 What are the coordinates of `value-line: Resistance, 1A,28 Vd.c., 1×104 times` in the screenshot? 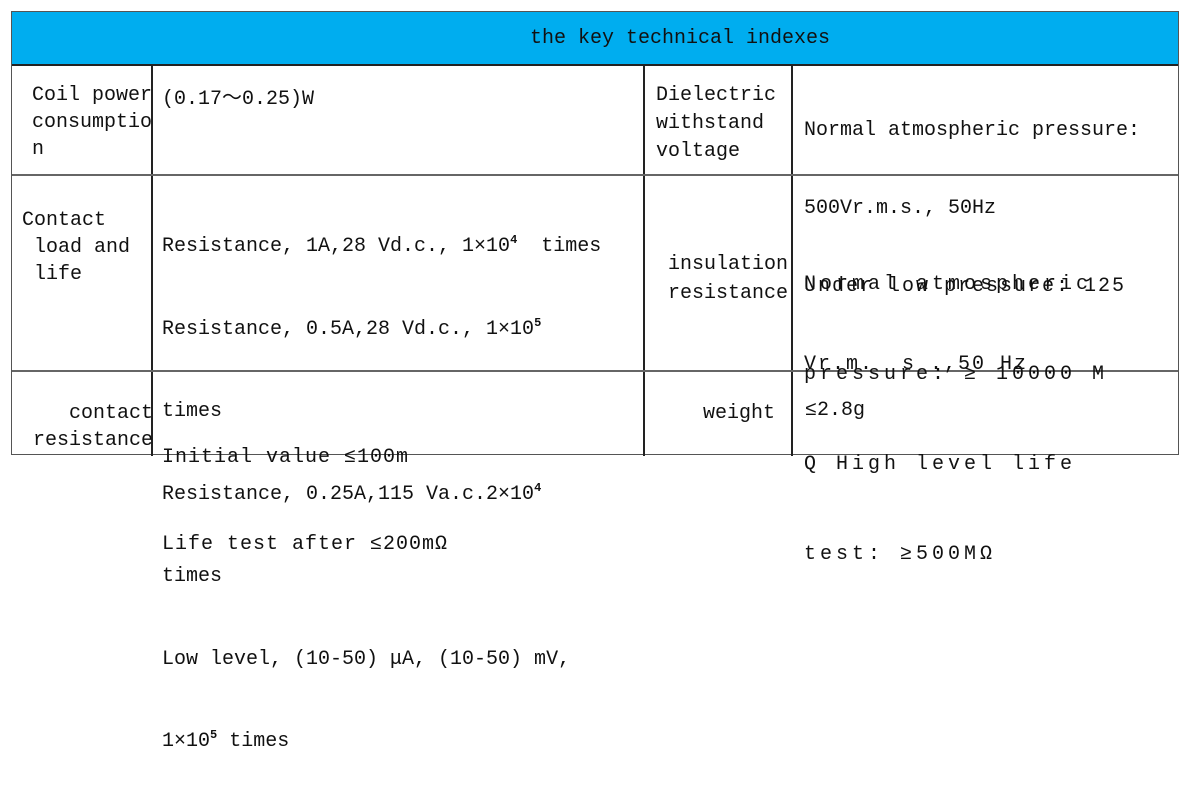 It's located at (382, 245).